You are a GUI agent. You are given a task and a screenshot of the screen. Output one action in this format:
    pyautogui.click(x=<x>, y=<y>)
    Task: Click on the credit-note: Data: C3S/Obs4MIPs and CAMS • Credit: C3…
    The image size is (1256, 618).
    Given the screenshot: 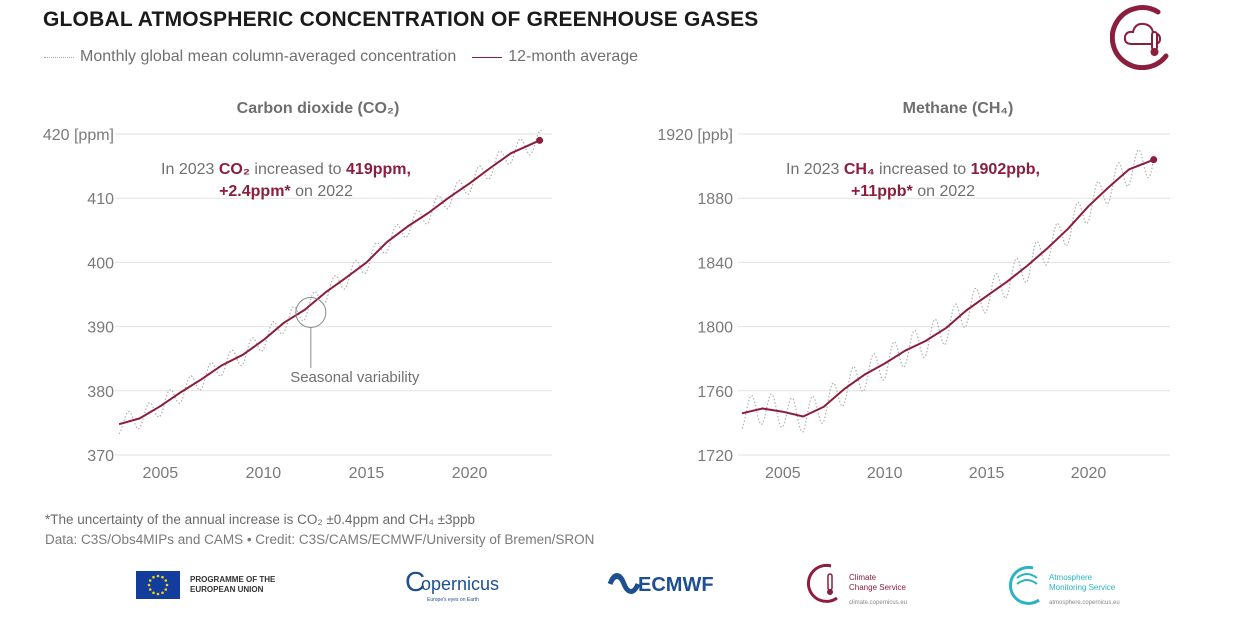 What is the action you would take?
    pyautogui.click(x=320, y=539)
    